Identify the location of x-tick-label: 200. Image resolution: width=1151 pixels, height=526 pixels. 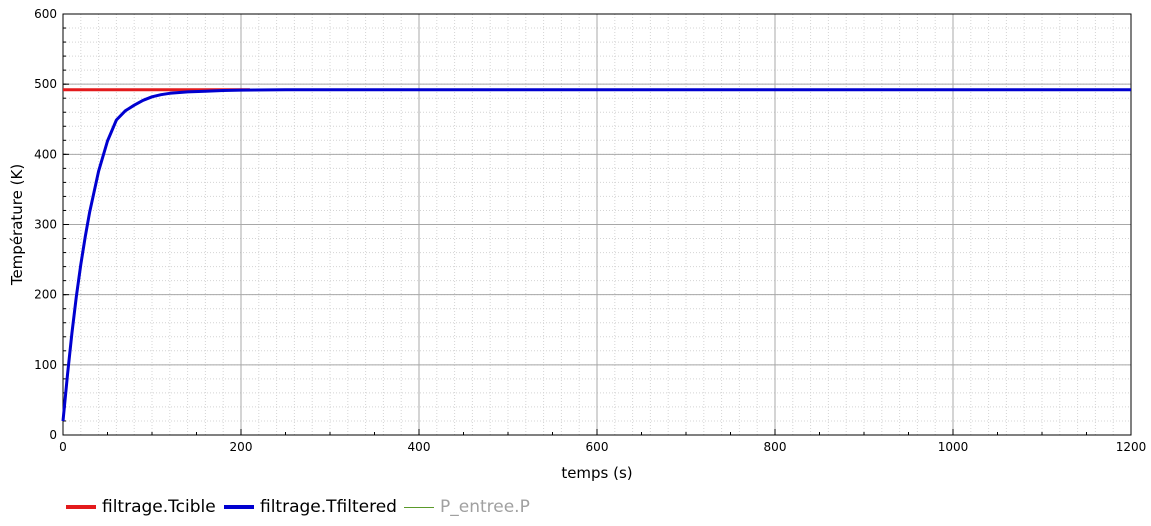
(241, 447).